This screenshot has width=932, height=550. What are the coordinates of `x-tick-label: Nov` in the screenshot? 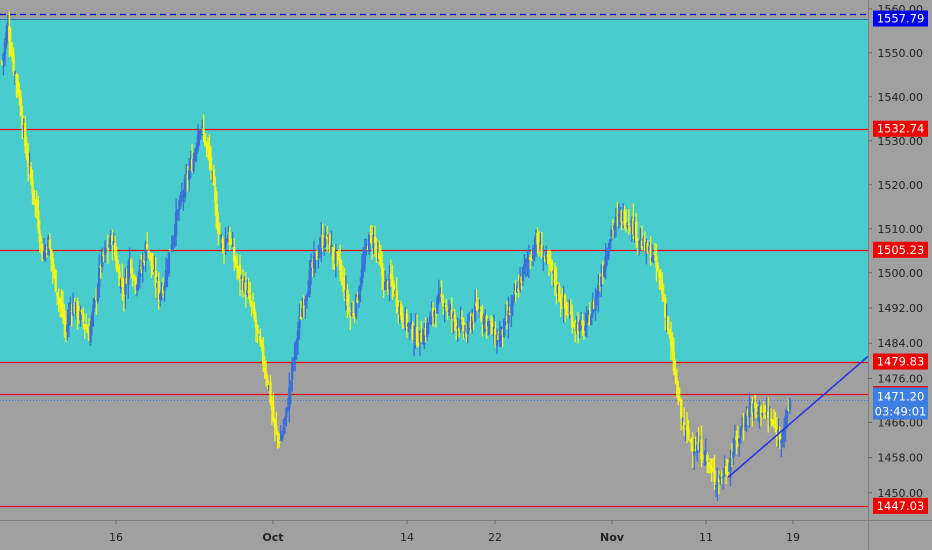 It's located at (612, 537).